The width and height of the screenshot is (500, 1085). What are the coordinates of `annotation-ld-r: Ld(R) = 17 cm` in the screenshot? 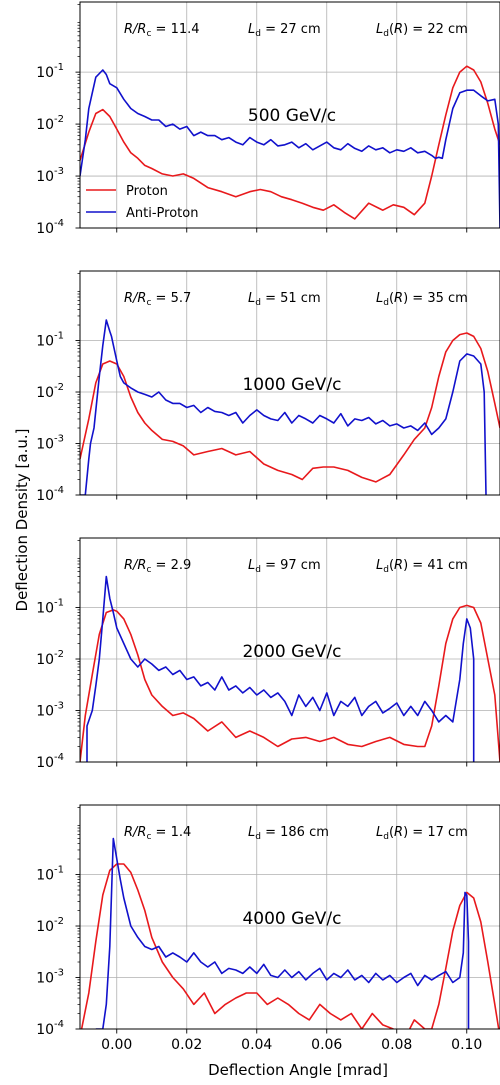 It's located at (422, 833).